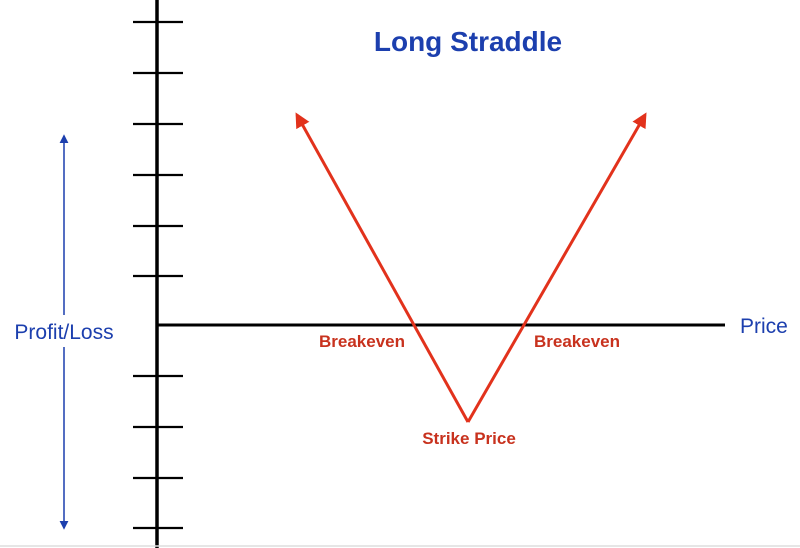 The height and width of the screenshot is (548, 800). What do you see at coordinates (556, 267) in the screenshot?
I see `payoff-right-leg` at bounding box center [556, 267].